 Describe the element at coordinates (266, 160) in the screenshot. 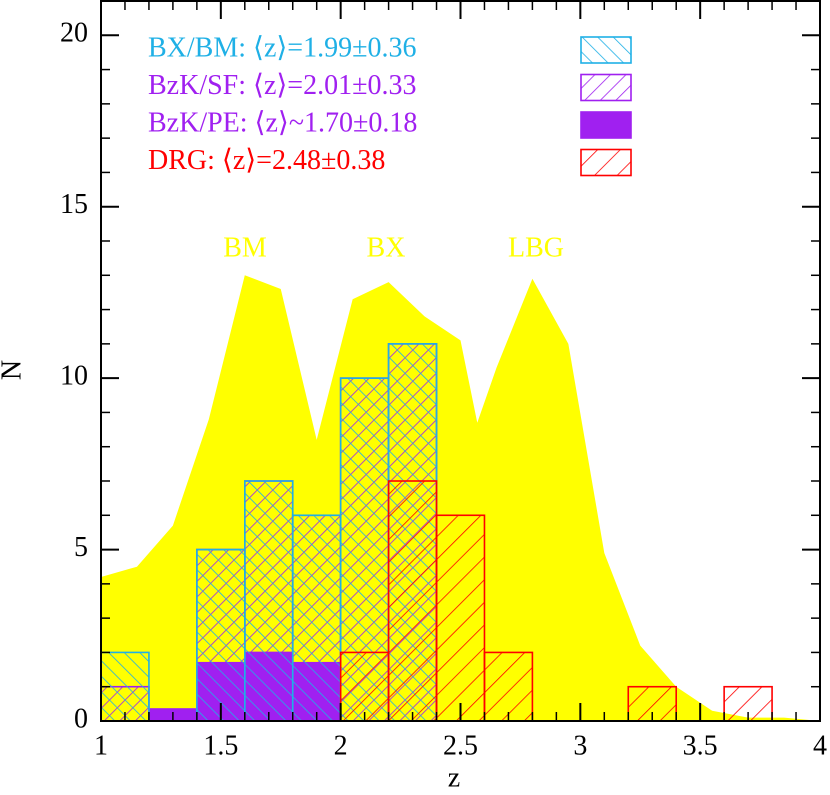

I see `legend-label: DRG: ⟨z⟩=2.48±0.38` at that location.